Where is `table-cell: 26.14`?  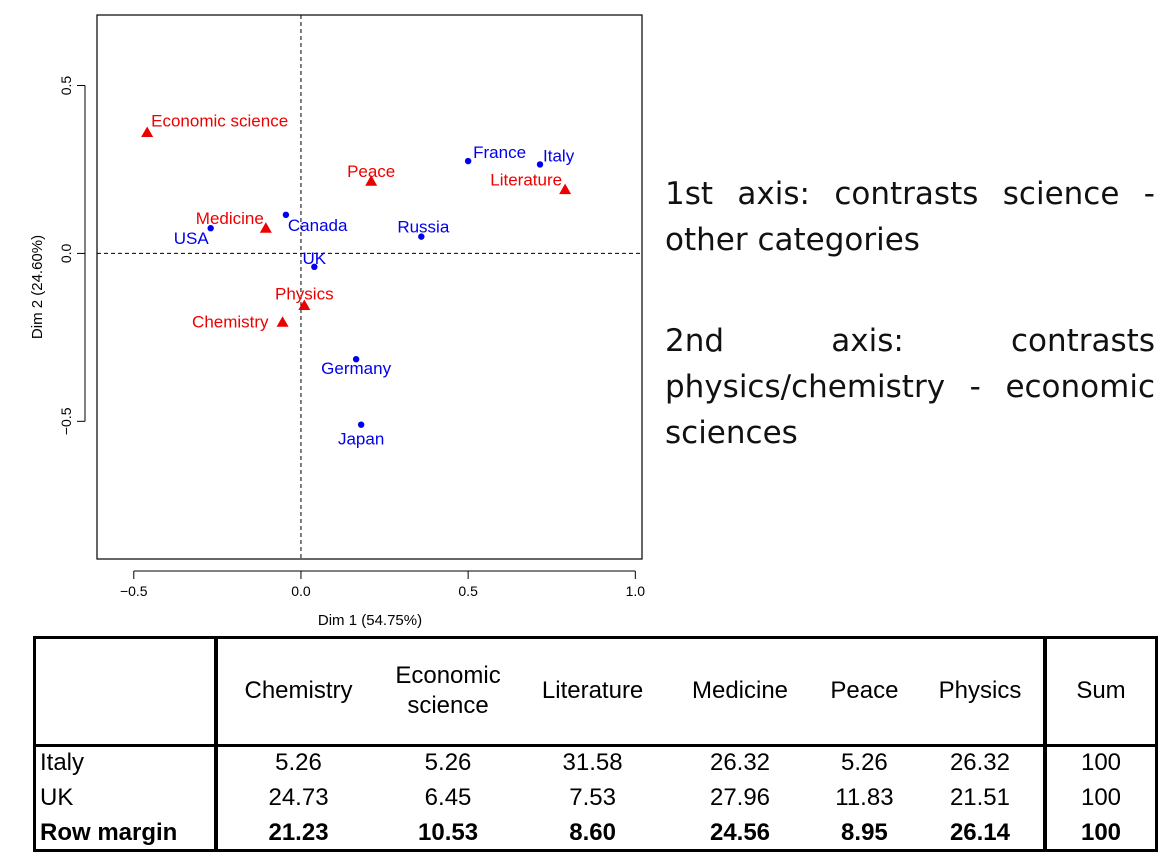
table-cell: 26.14 is located at coordinates (979, 832).